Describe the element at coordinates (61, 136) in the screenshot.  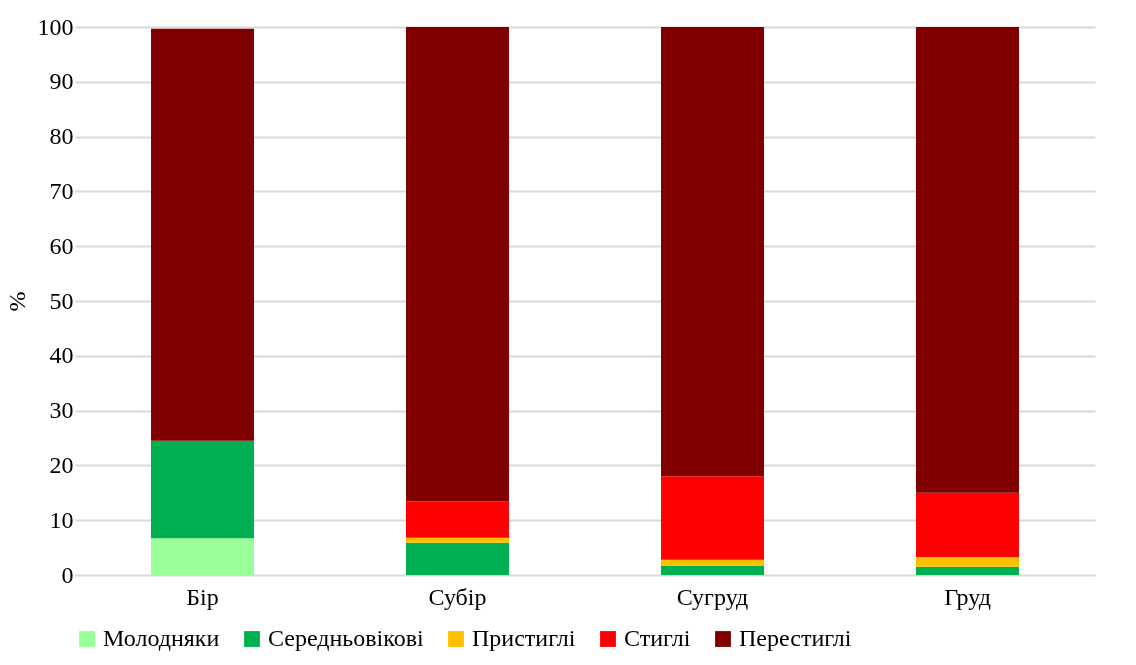
I see `y-tick-label: 80` at that location.